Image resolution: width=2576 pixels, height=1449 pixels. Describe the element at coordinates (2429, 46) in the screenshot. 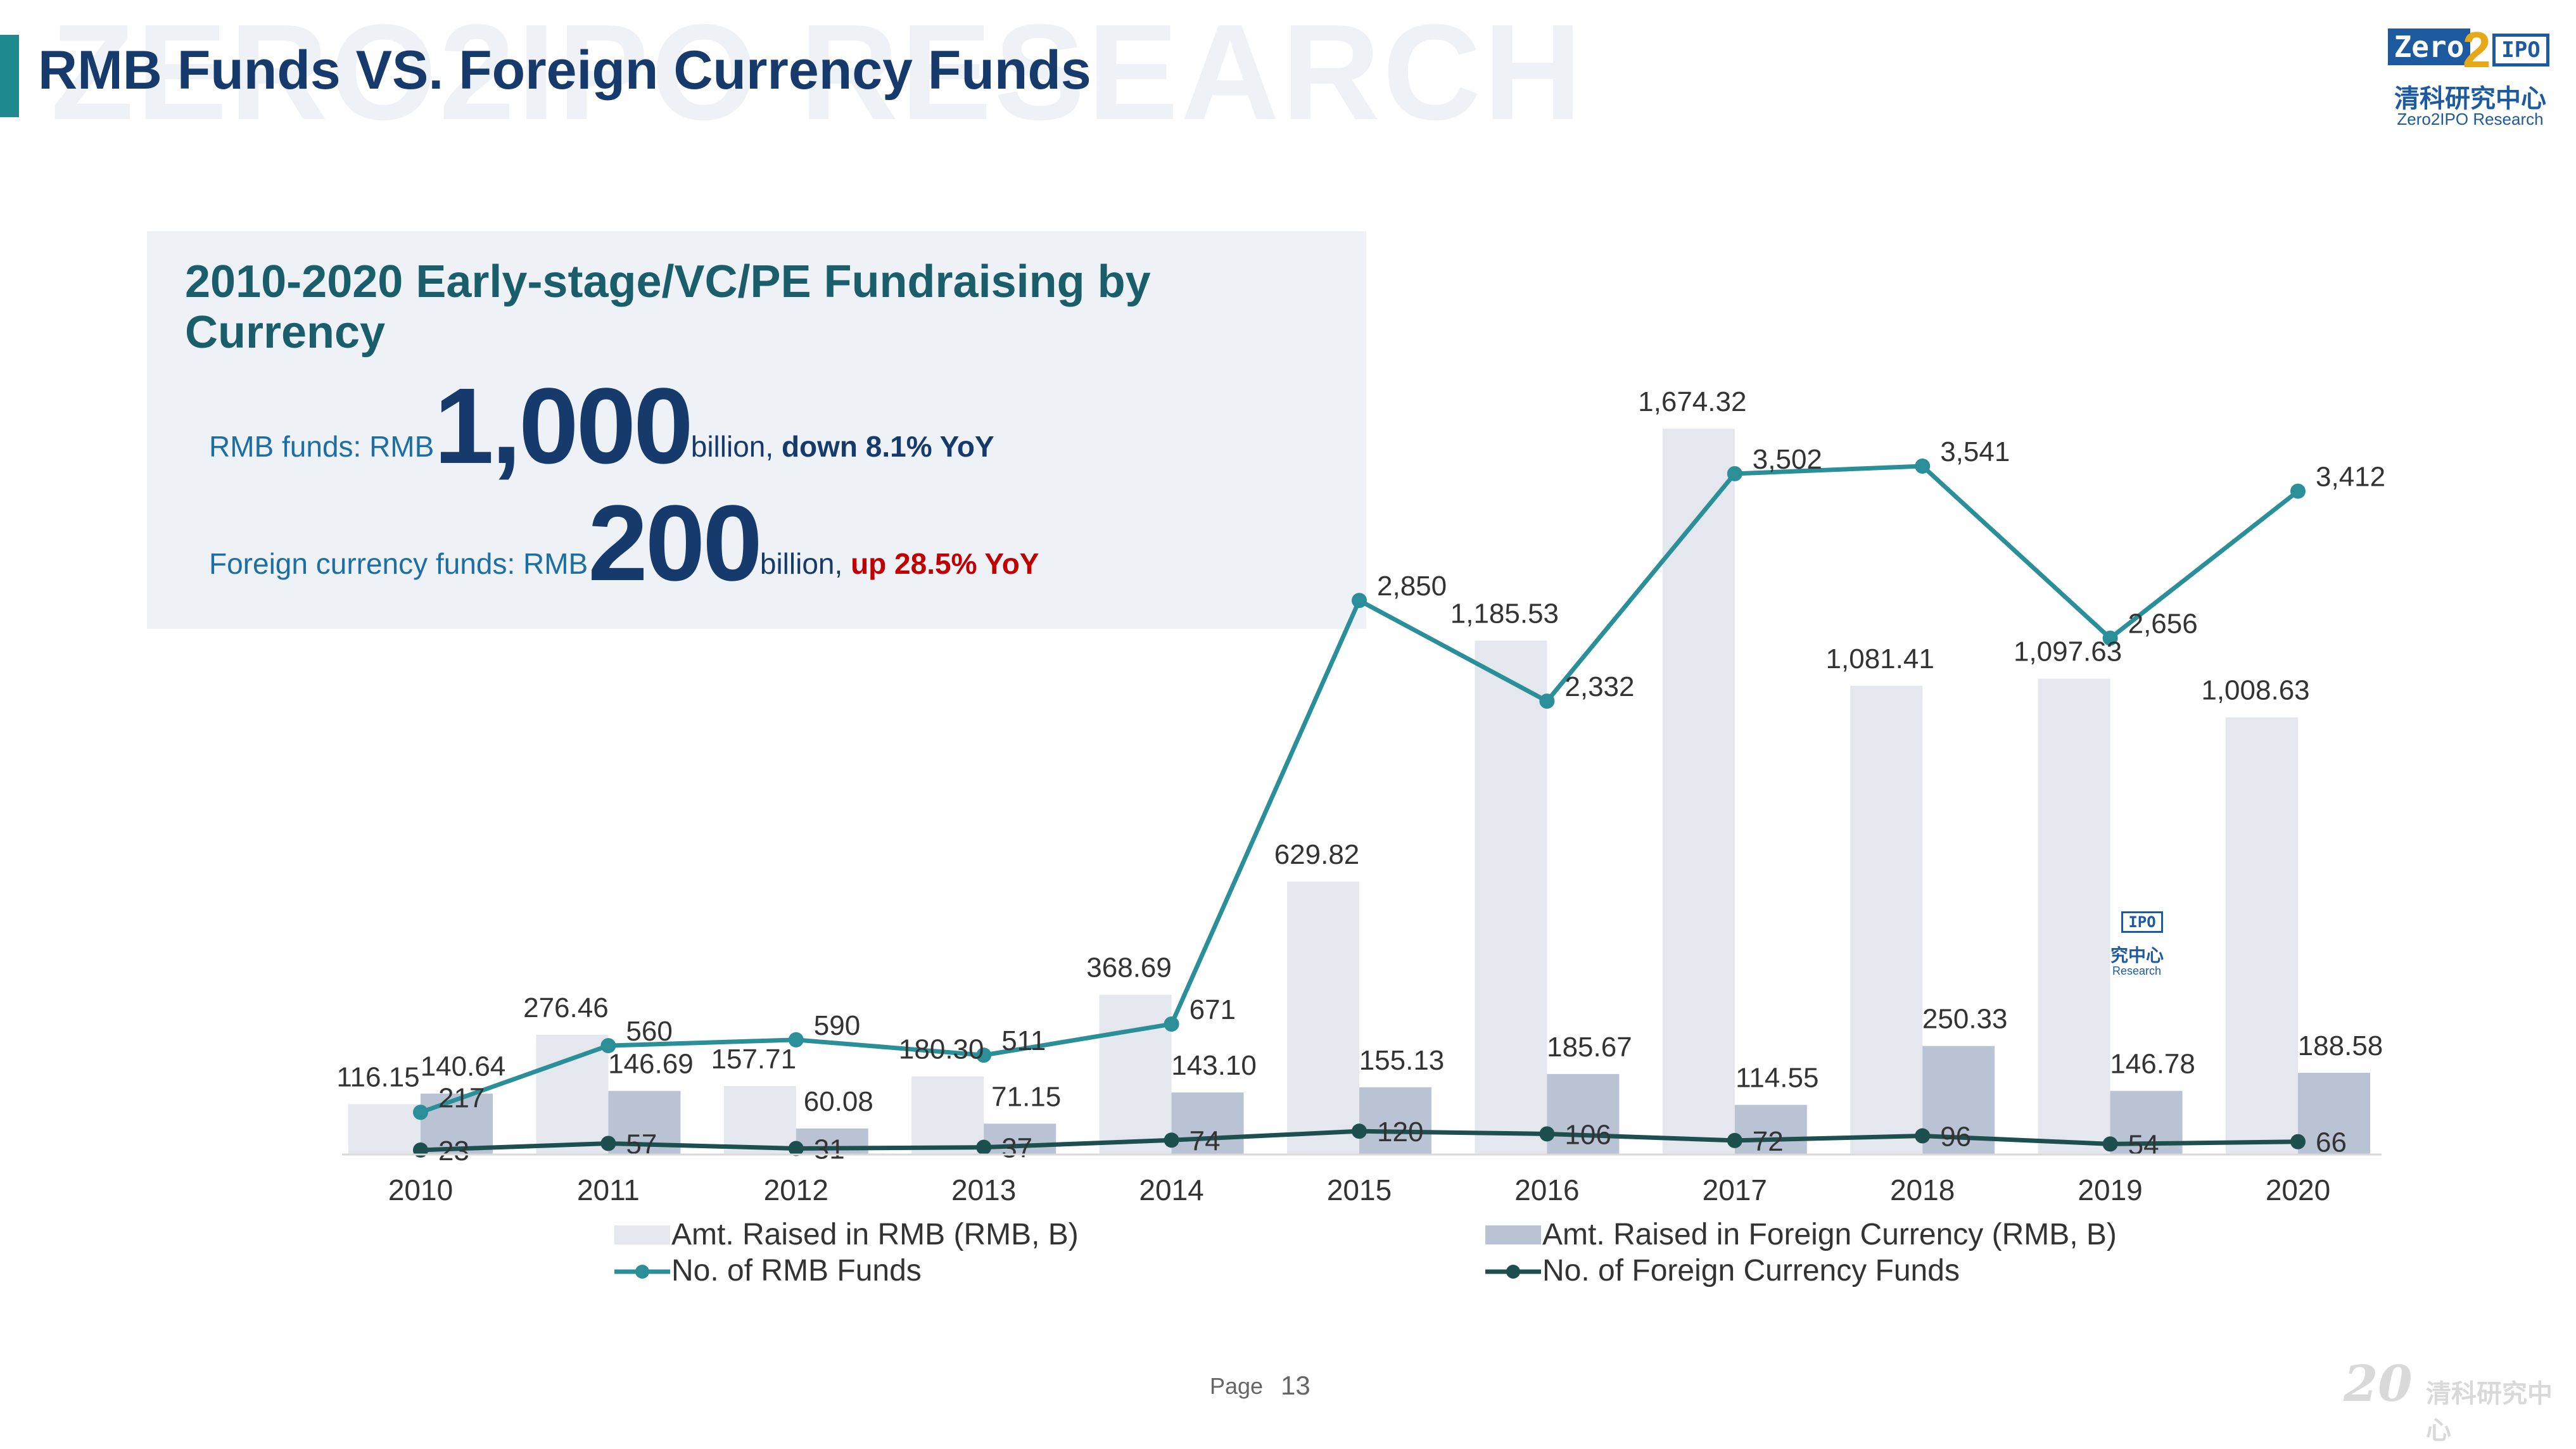

I see `logo-zero-text: Zero` at that location.